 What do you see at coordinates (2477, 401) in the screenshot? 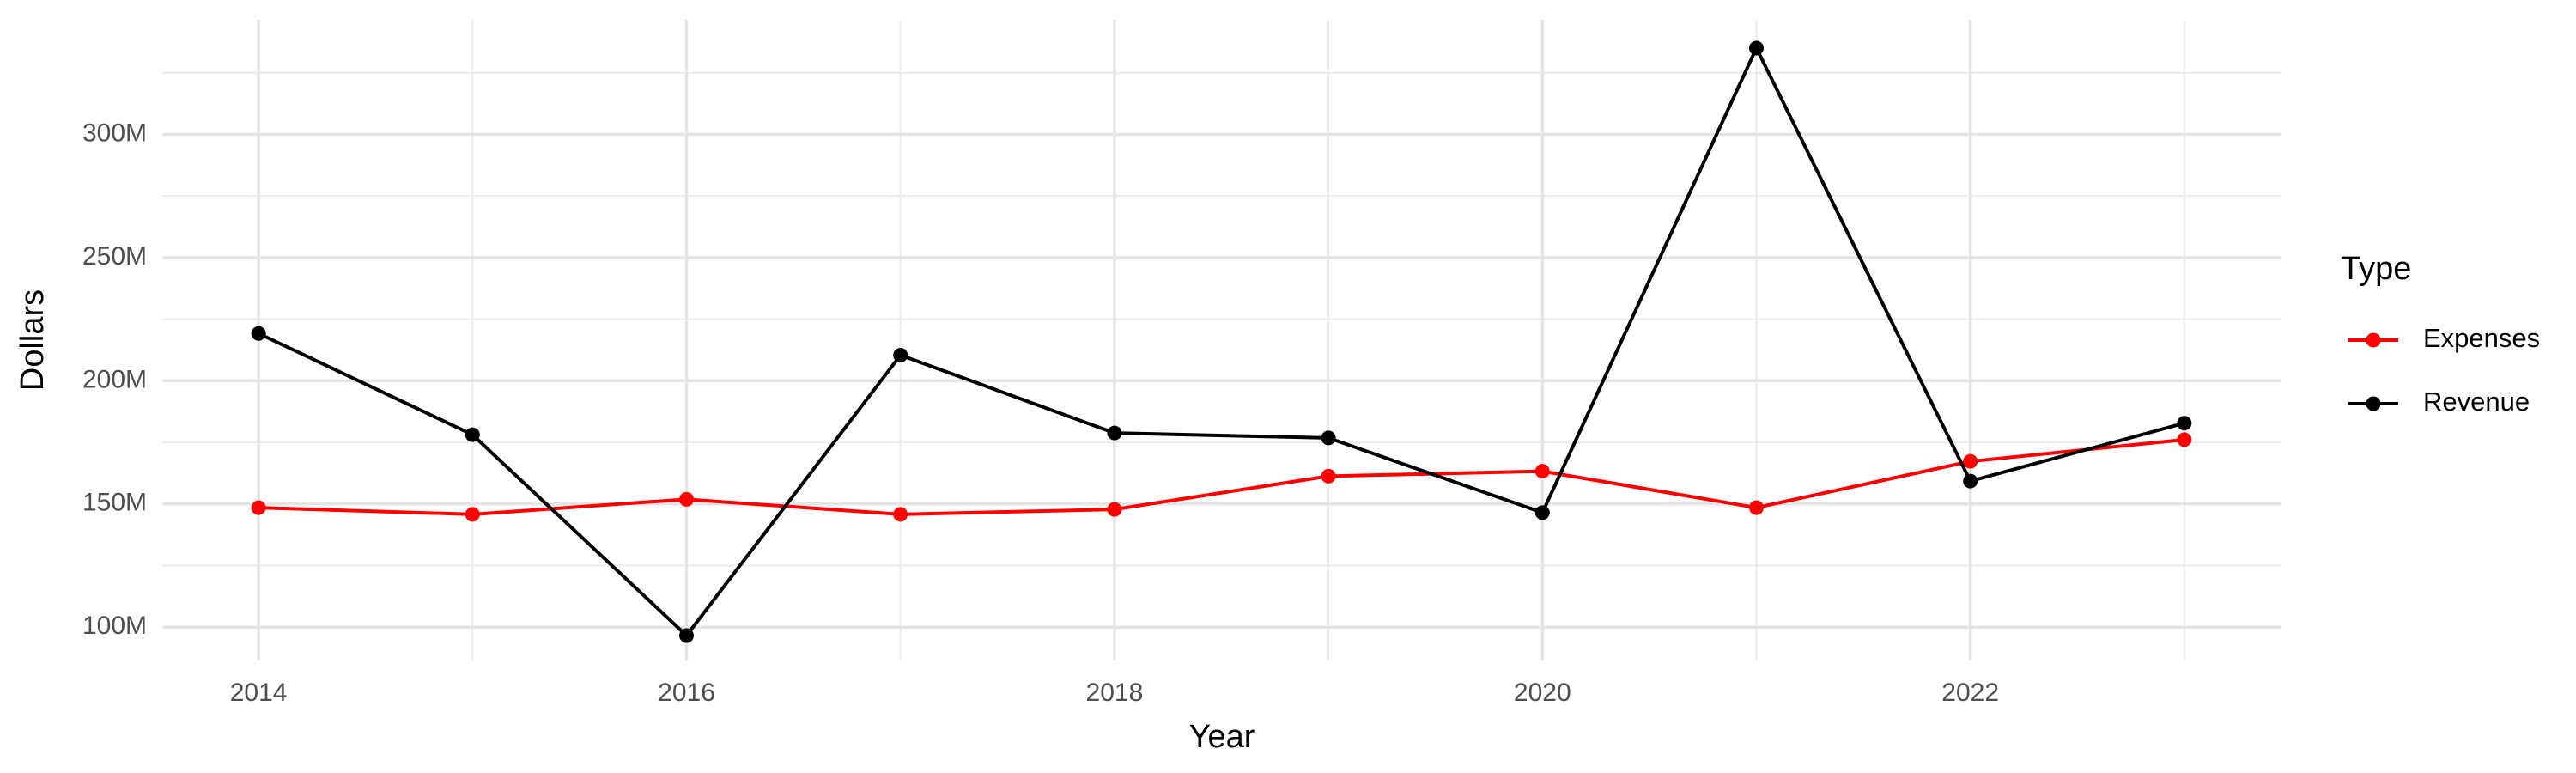
I see `legend-label: Revenue` at bounding box center [2477, 401].